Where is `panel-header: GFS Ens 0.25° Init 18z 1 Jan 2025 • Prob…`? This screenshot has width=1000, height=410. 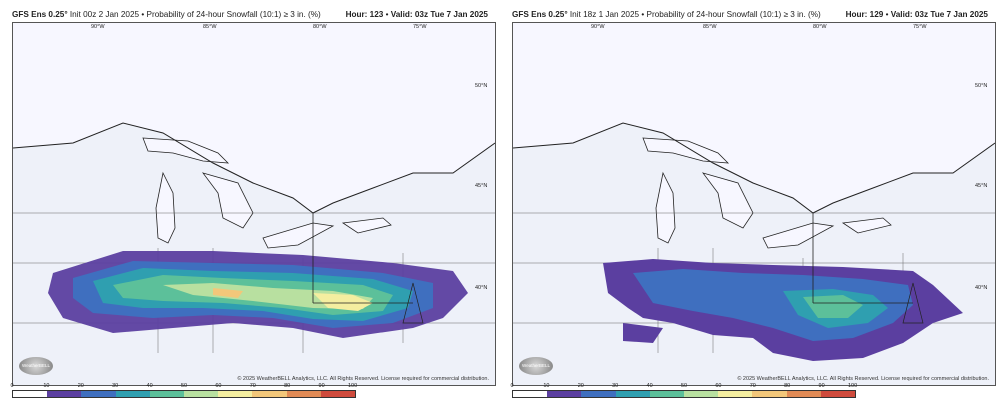 panel-header: GFS Ens 0.25° Init 18z 1 Jan 2025 • Prob… is located at coordinates (750, 14).